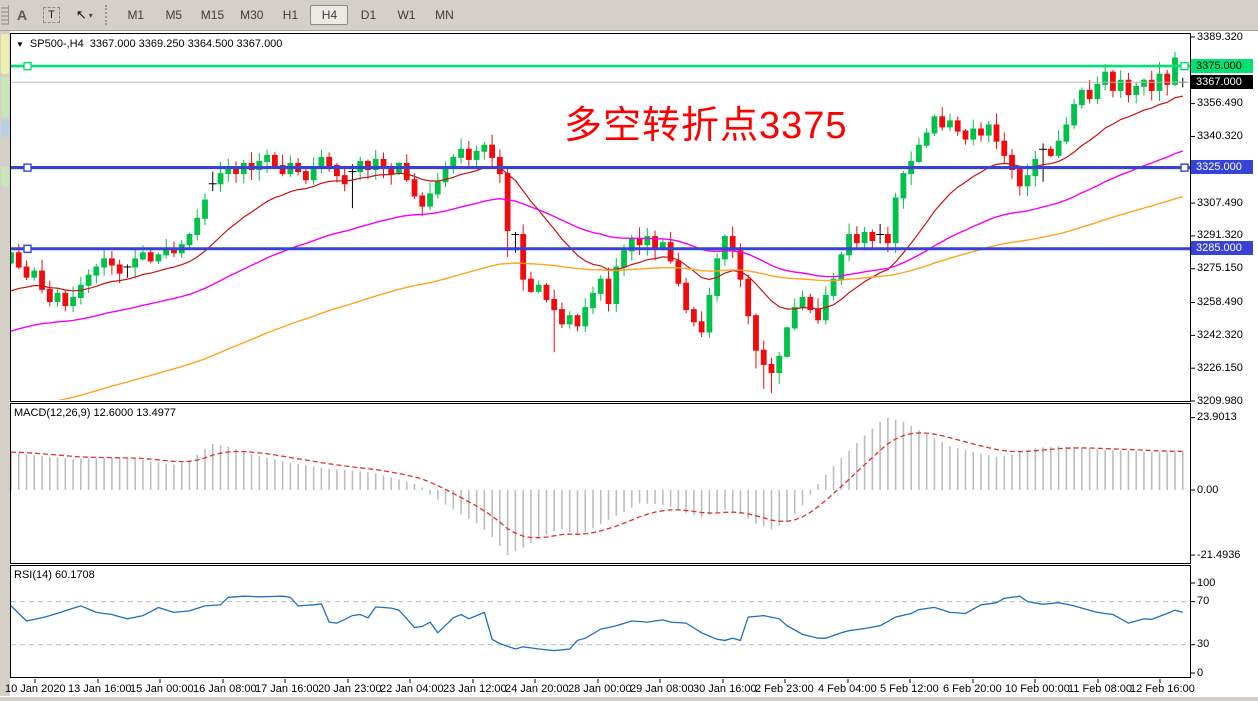 Image resolution: width=1258 pixels, height=701 pixels. Describe the element at coordinates (597, 623) in the screenshot. I see `rsi-line` at that location.